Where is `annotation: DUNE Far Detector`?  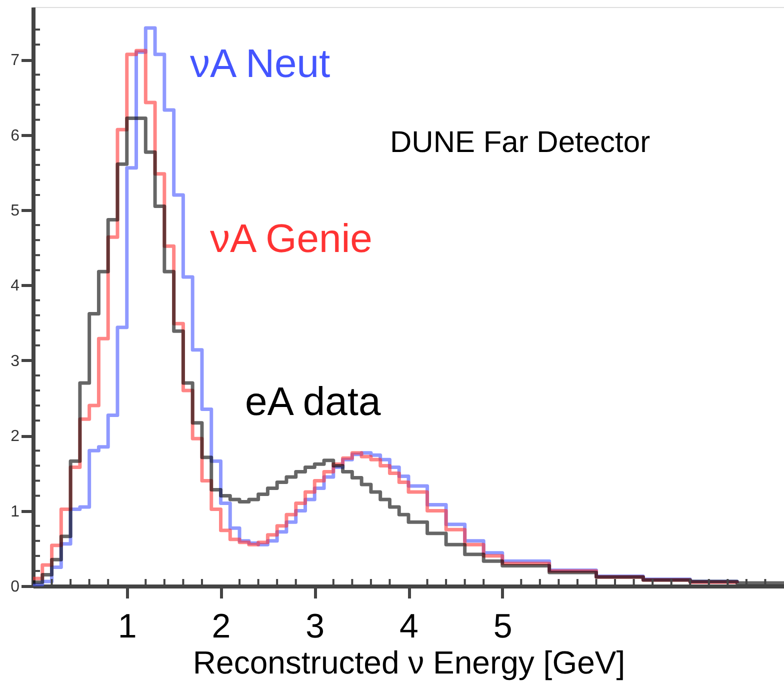
annotation: DUNE Far Detector is located at coordinates (520, 142).